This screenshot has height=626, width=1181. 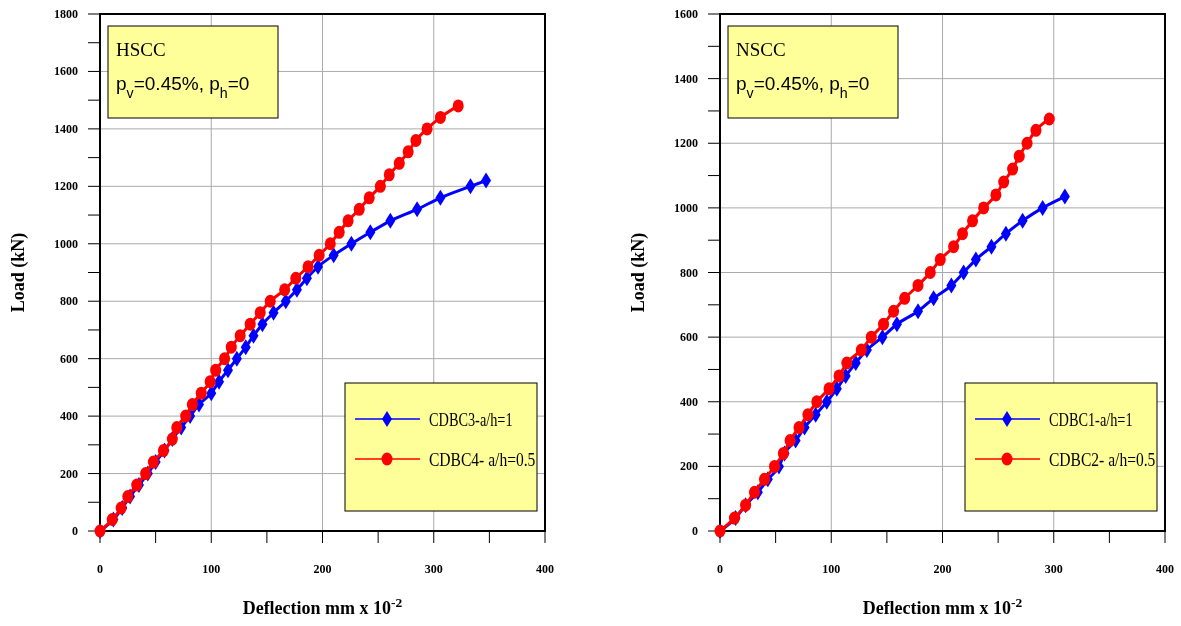 What do you see at coordinates (1102, 420) in the screenshot?
I see `legend-label: CDBC1-a/h=1` at bounding box center [1102, 420].